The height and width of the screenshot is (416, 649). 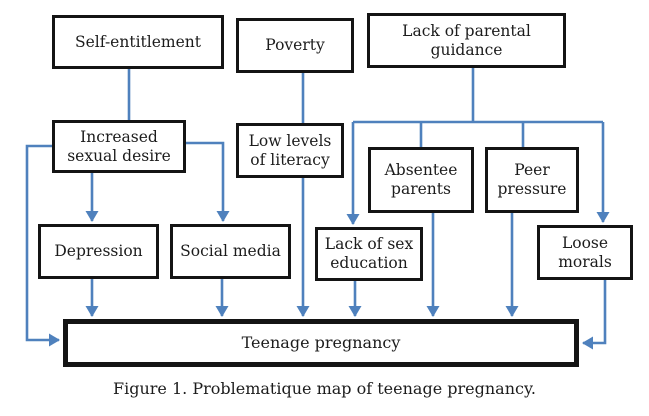 I want to click on node-social-media: Social media, so click(x=230, y=251).